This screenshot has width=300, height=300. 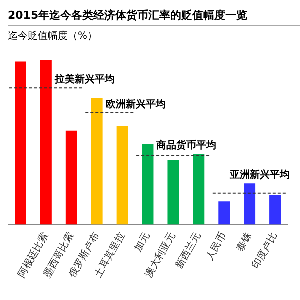 What do you see at coordinates (136, 104) in the screenshot?
I see `ref-line-label: 欧洲新兴平均` at bounding box center [136, 104].